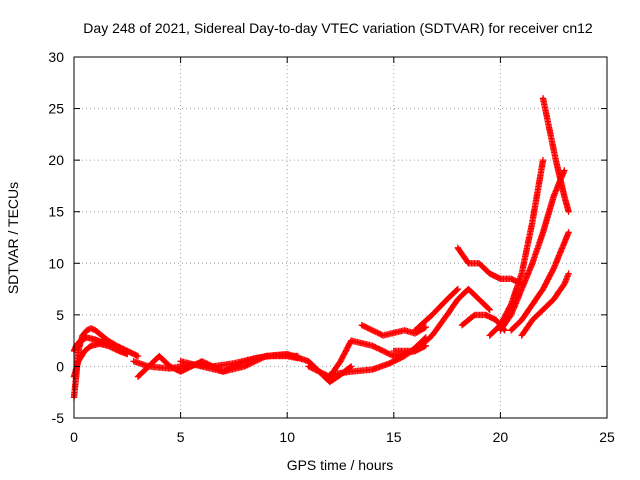 This screenshot has height=480, width=640. What do you see at coordinates (74, 437) in the screenshot?
I see `x-tick-label: 0` at bounding box center [74, 437].